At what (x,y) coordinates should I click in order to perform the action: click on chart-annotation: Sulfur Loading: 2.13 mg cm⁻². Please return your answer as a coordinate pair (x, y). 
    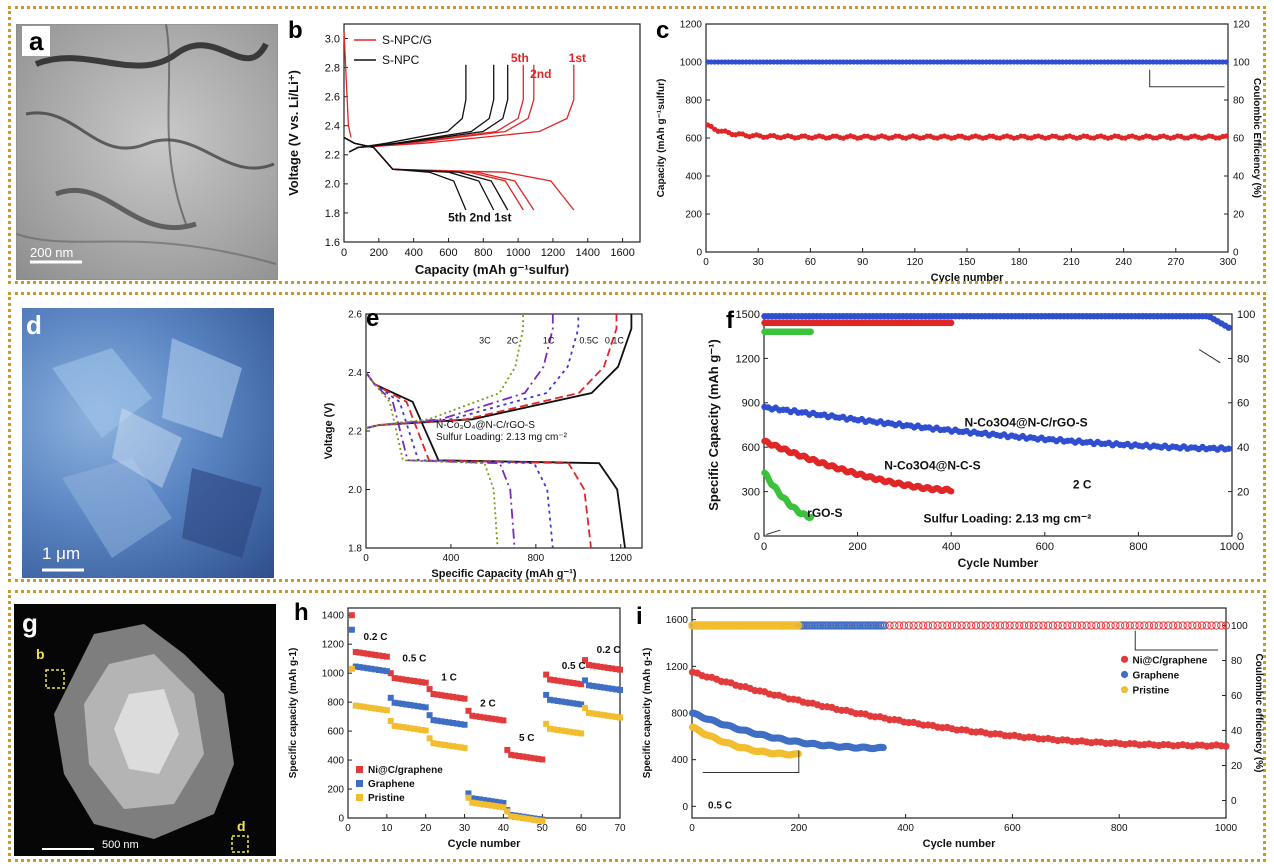
    Looking at the image, I should click on (502, 437).